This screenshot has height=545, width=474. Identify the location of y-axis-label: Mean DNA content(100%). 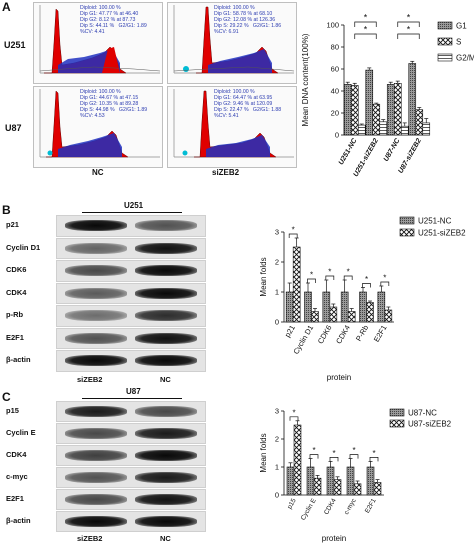
(305, 79).